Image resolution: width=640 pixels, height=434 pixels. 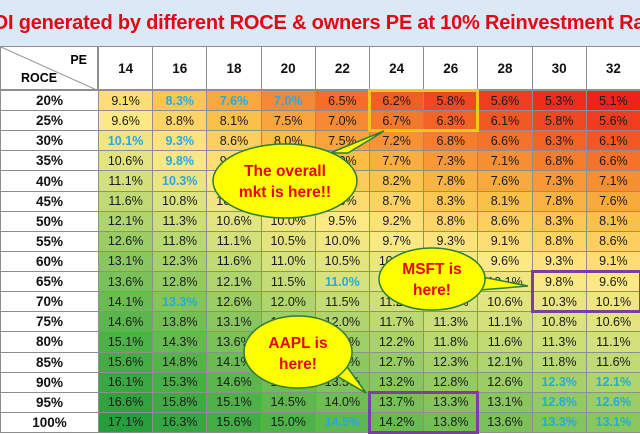 What do you see at coordinates (49, 261) in the screenshot?
I see `roce-header: 60%` at bounding box center [49, 261].